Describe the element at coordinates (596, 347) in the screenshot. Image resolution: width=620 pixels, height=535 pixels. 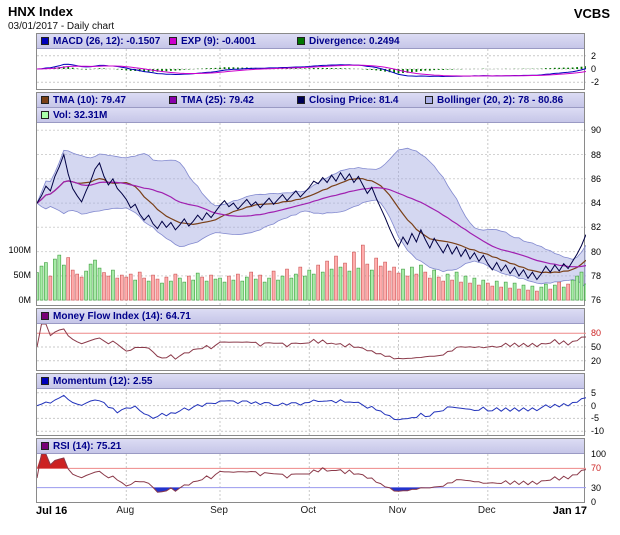
I see `y-axis-tick: 50` at that location.